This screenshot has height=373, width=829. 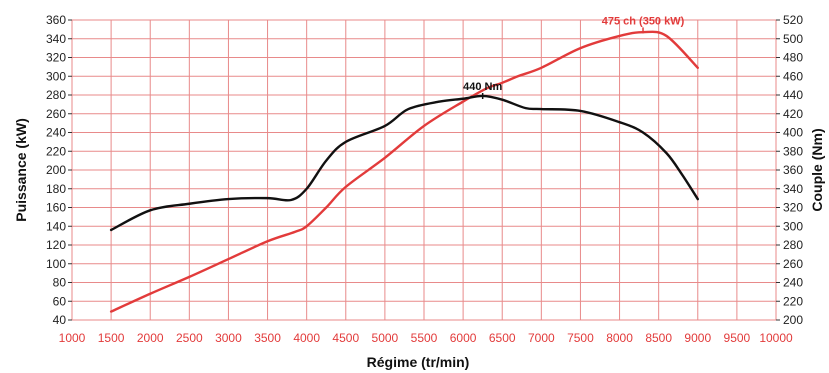 I want to click on left-tick-label-3: 100, so click(x=56, y=264).